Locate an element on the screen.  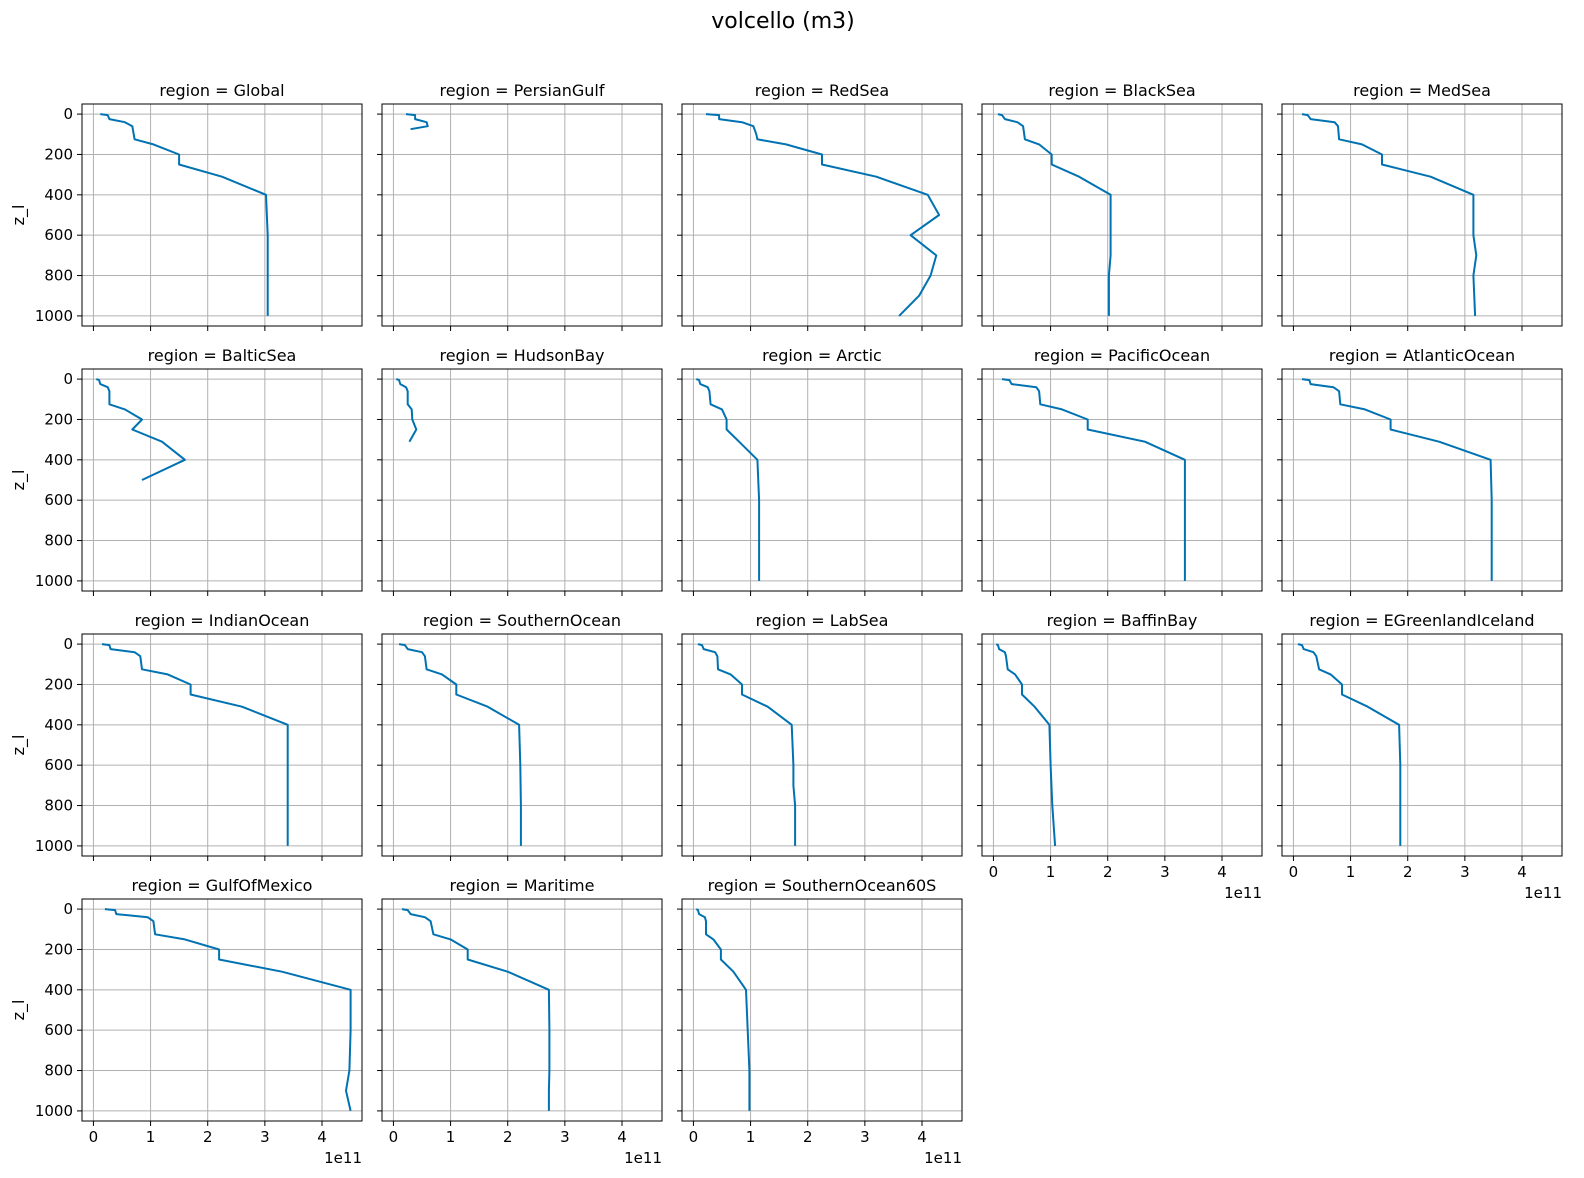
panel-title: region = HudsonBay is located at coordinates (521, 355).